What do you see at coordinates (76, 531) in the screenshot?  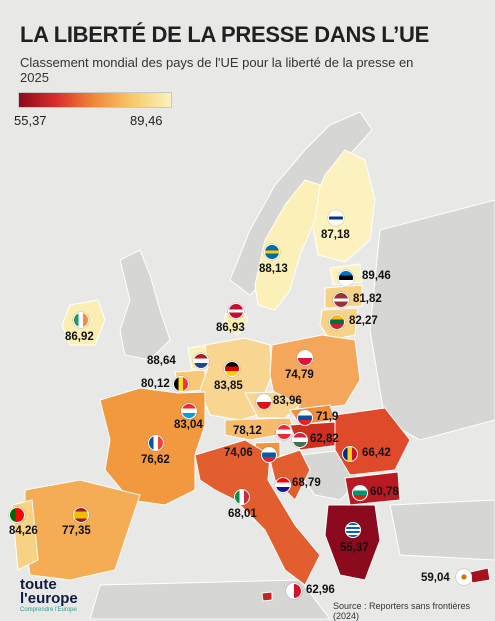 I see `spain-score-label: 77,35` at bounding box center [76, 531].